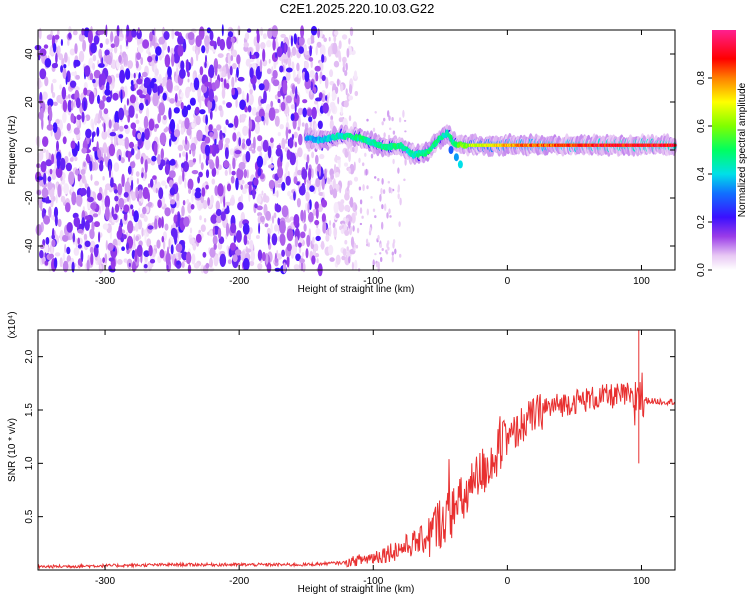 The image size is (750, 600). Describe the element at coordinates (701, 78) in the screenshot. I see `colorbar-tick-label: 0.8` at that location.